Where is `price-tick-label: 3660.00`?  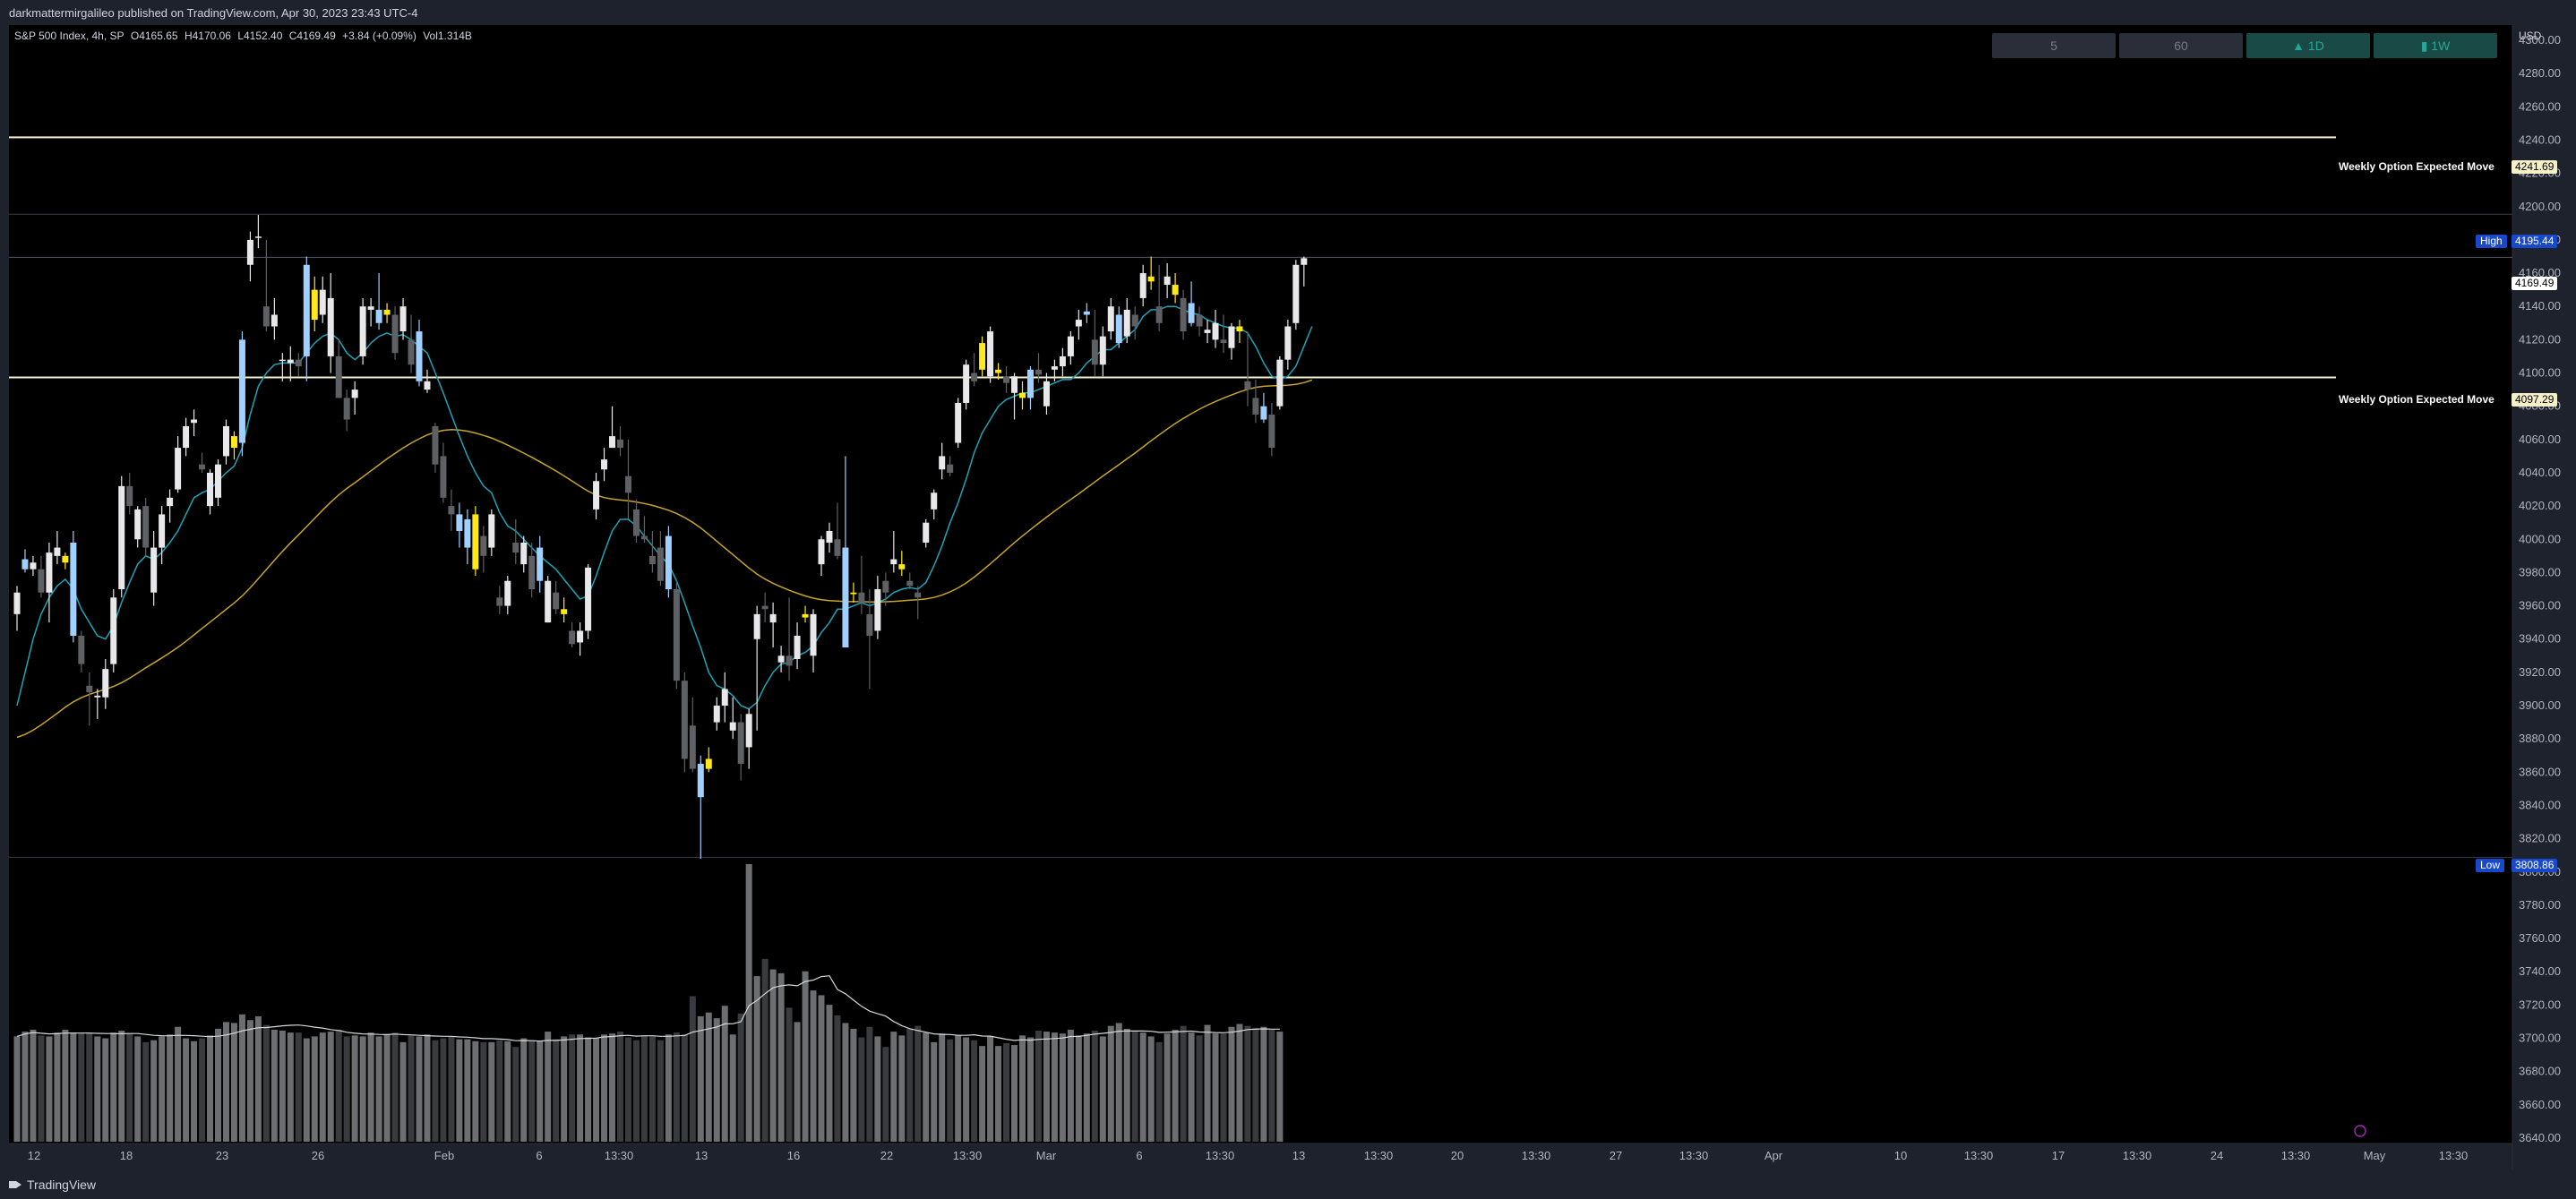
price-tick-label: 3660.00 is located at coordinates (2540, 1104).